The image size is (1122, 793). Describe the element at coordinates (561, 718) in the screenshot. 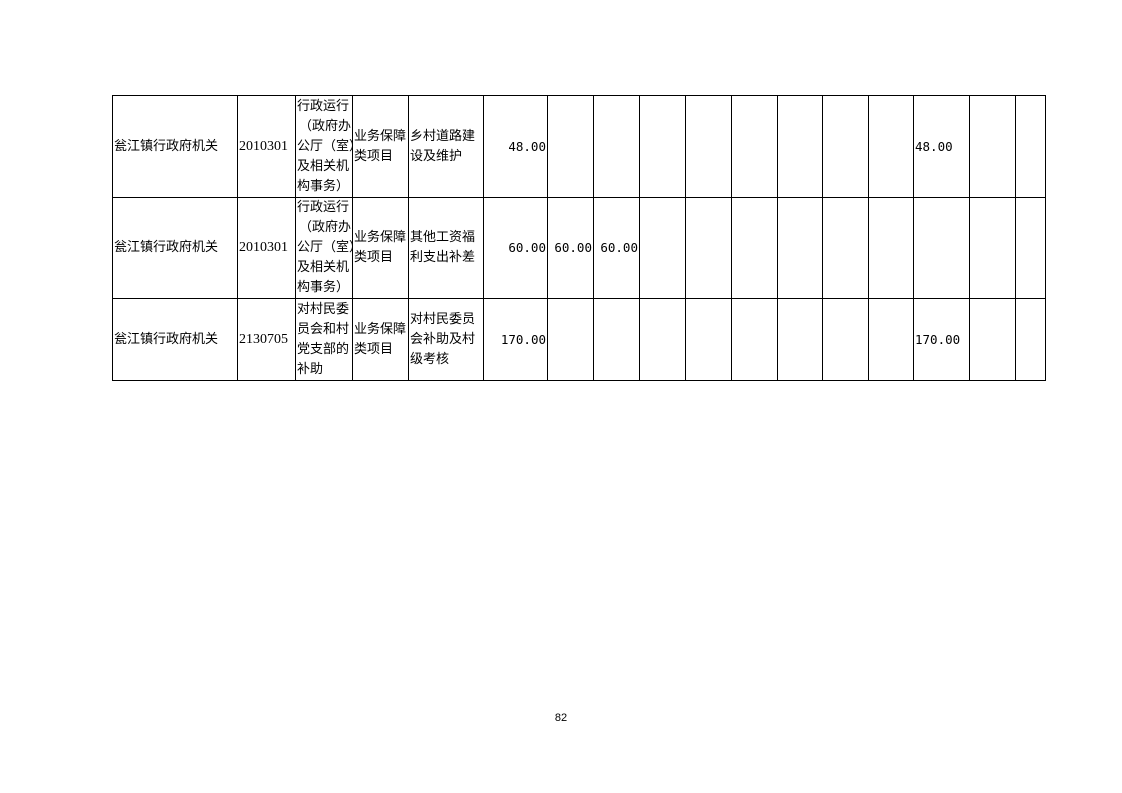

I see `page-number: 82` at that location.